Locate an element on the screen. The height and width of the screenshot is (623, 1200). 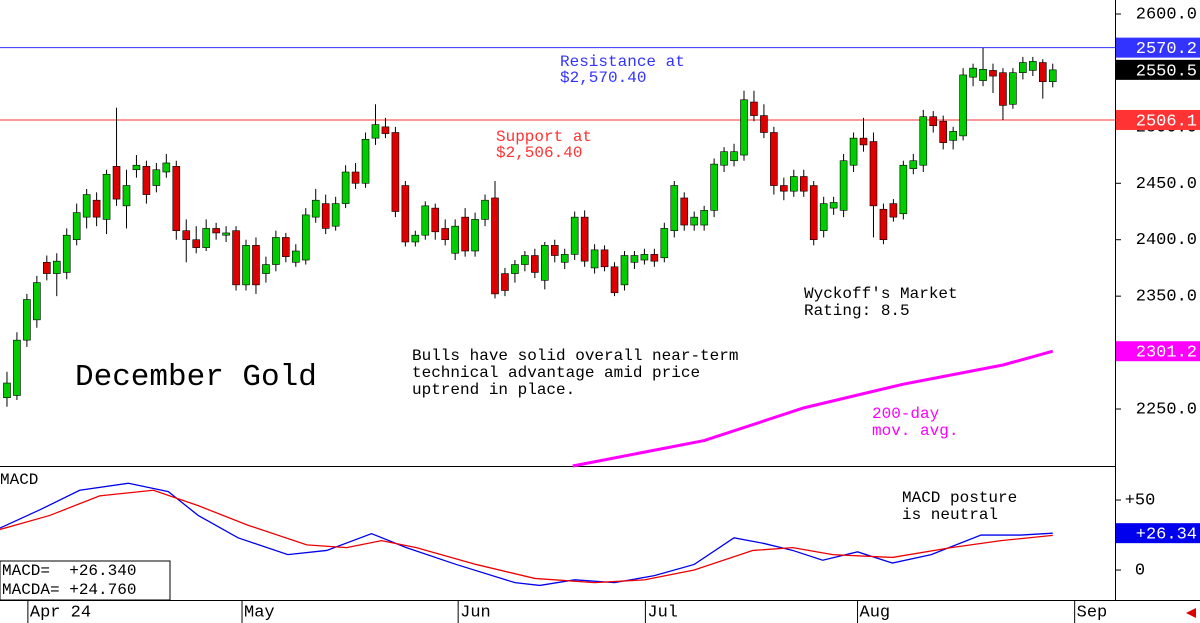
x-tick-label: Jul is located at coordinates (662, 612).